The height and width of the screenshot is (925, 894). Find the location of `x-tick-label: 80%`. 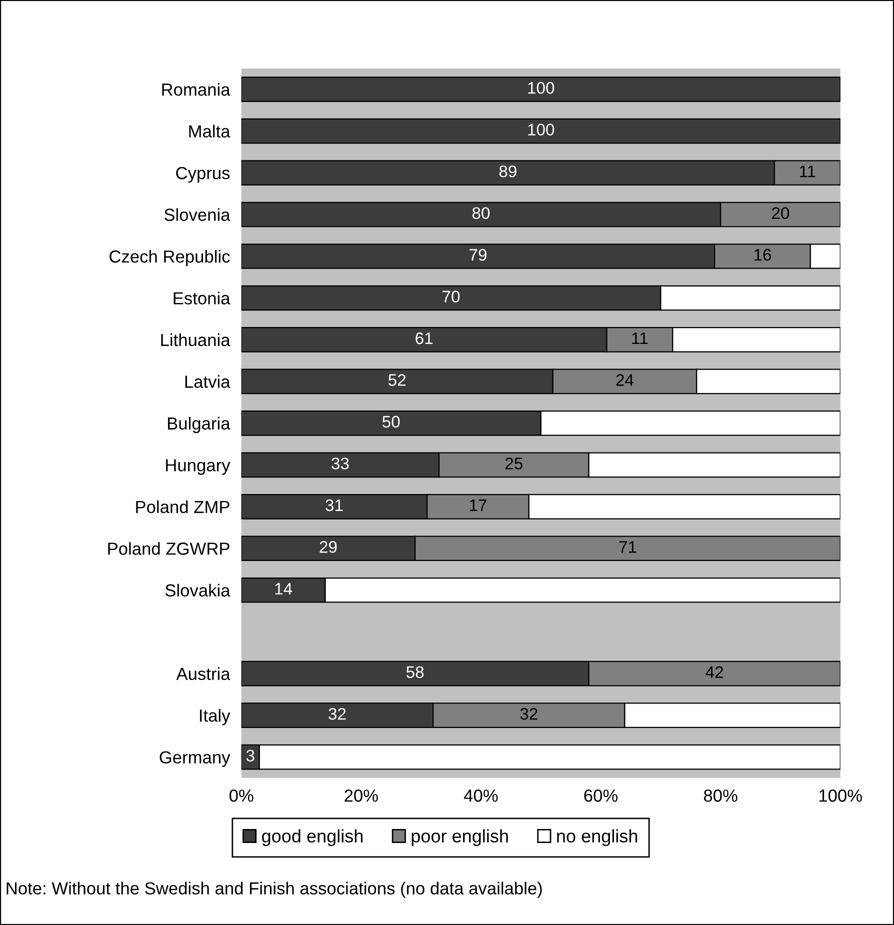

x-tick-label: 80% is located at coordinates (721, 795).